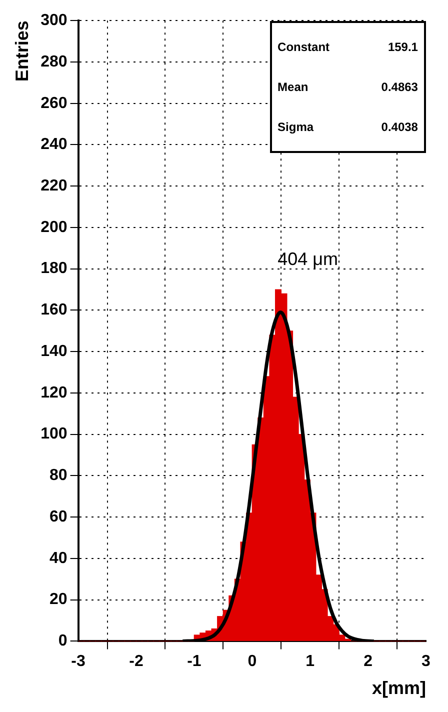  I want to click on y-tick-label: 0, so click(63, 641).